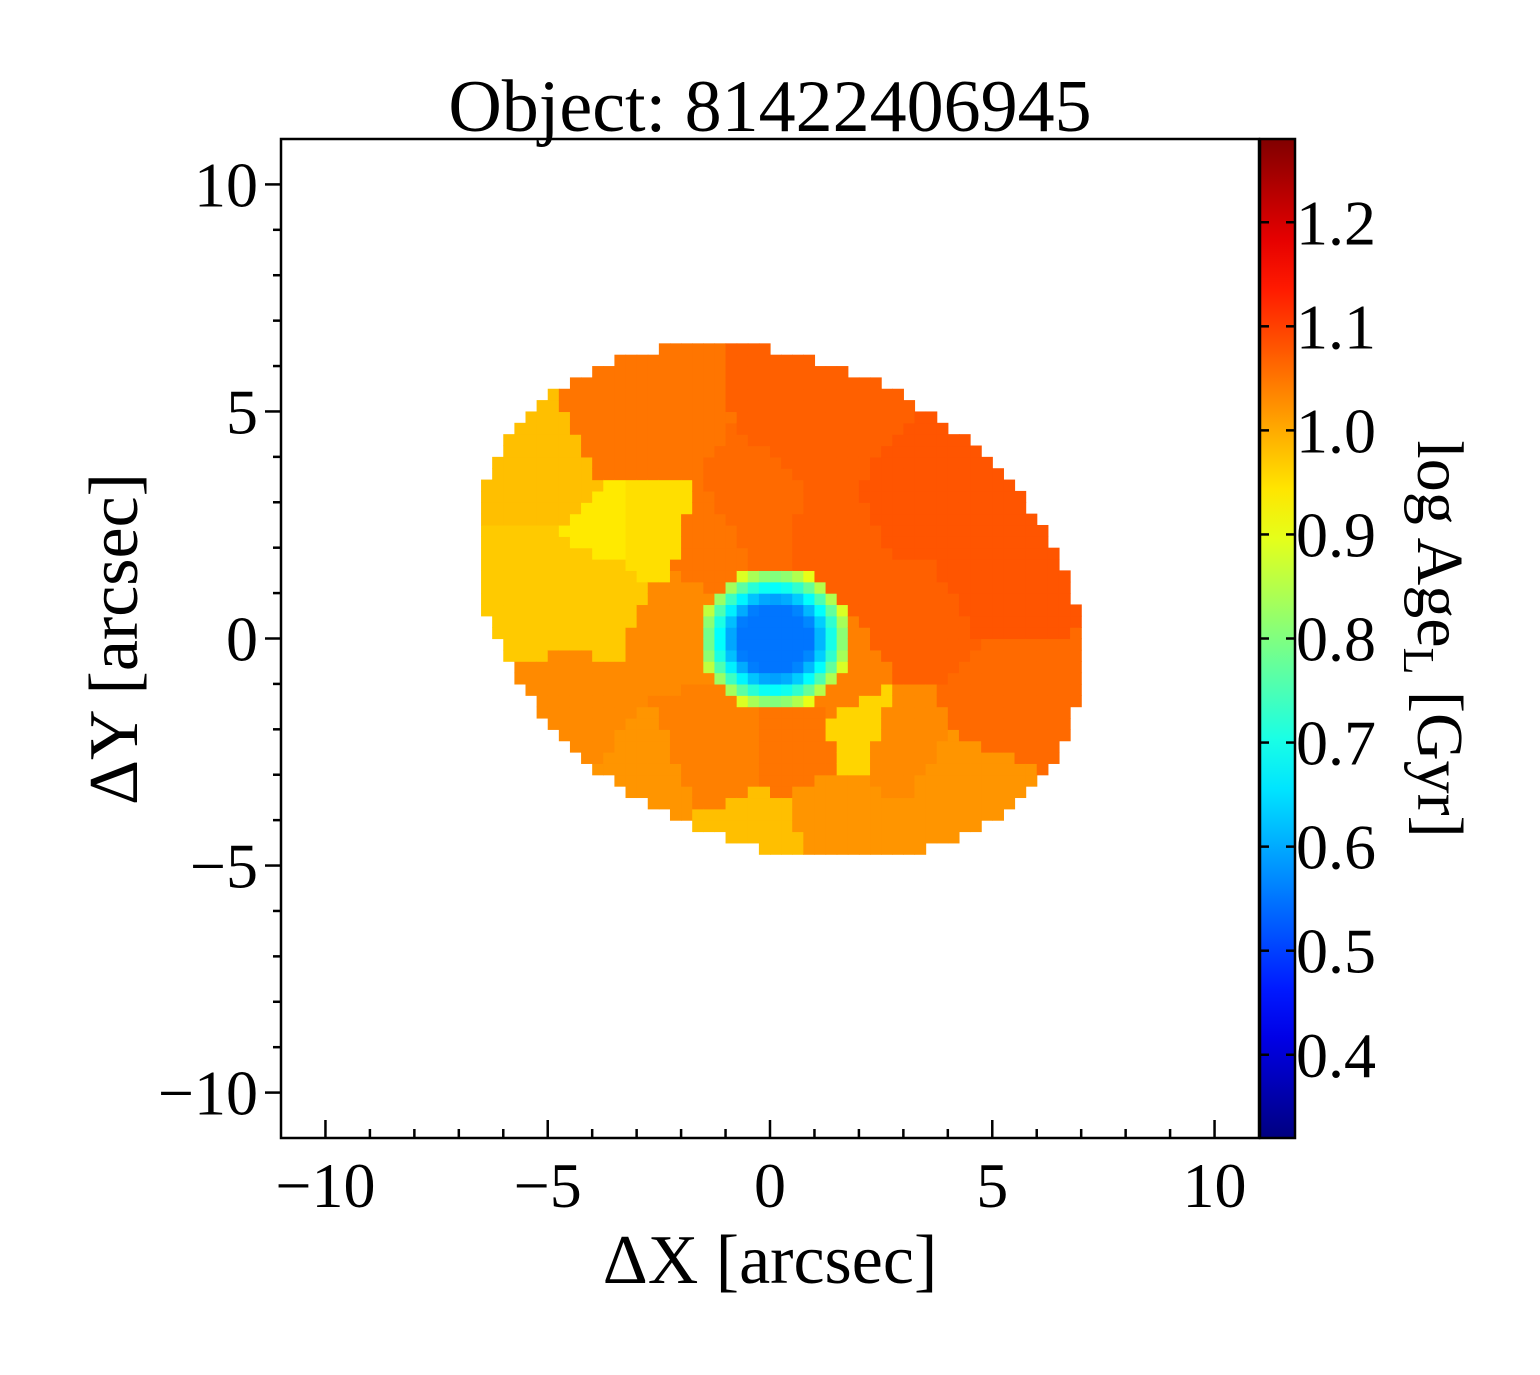  I want to click on x-axis-label: ΔX [arcsec], so click(770, 1260).